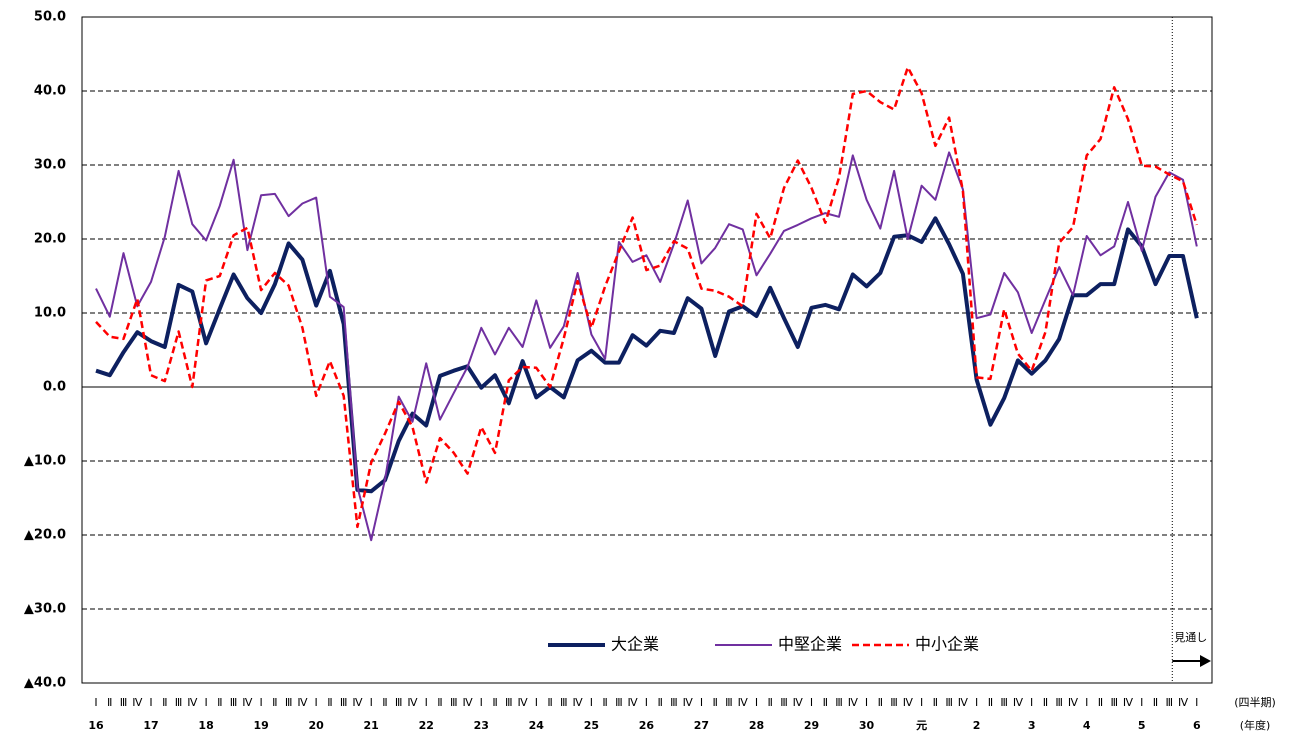 The height and width of the screenshot is (736, 1299). Describe the element at coordinates (977, 725) in the screenshot. I see `year-label: 2` at that location.